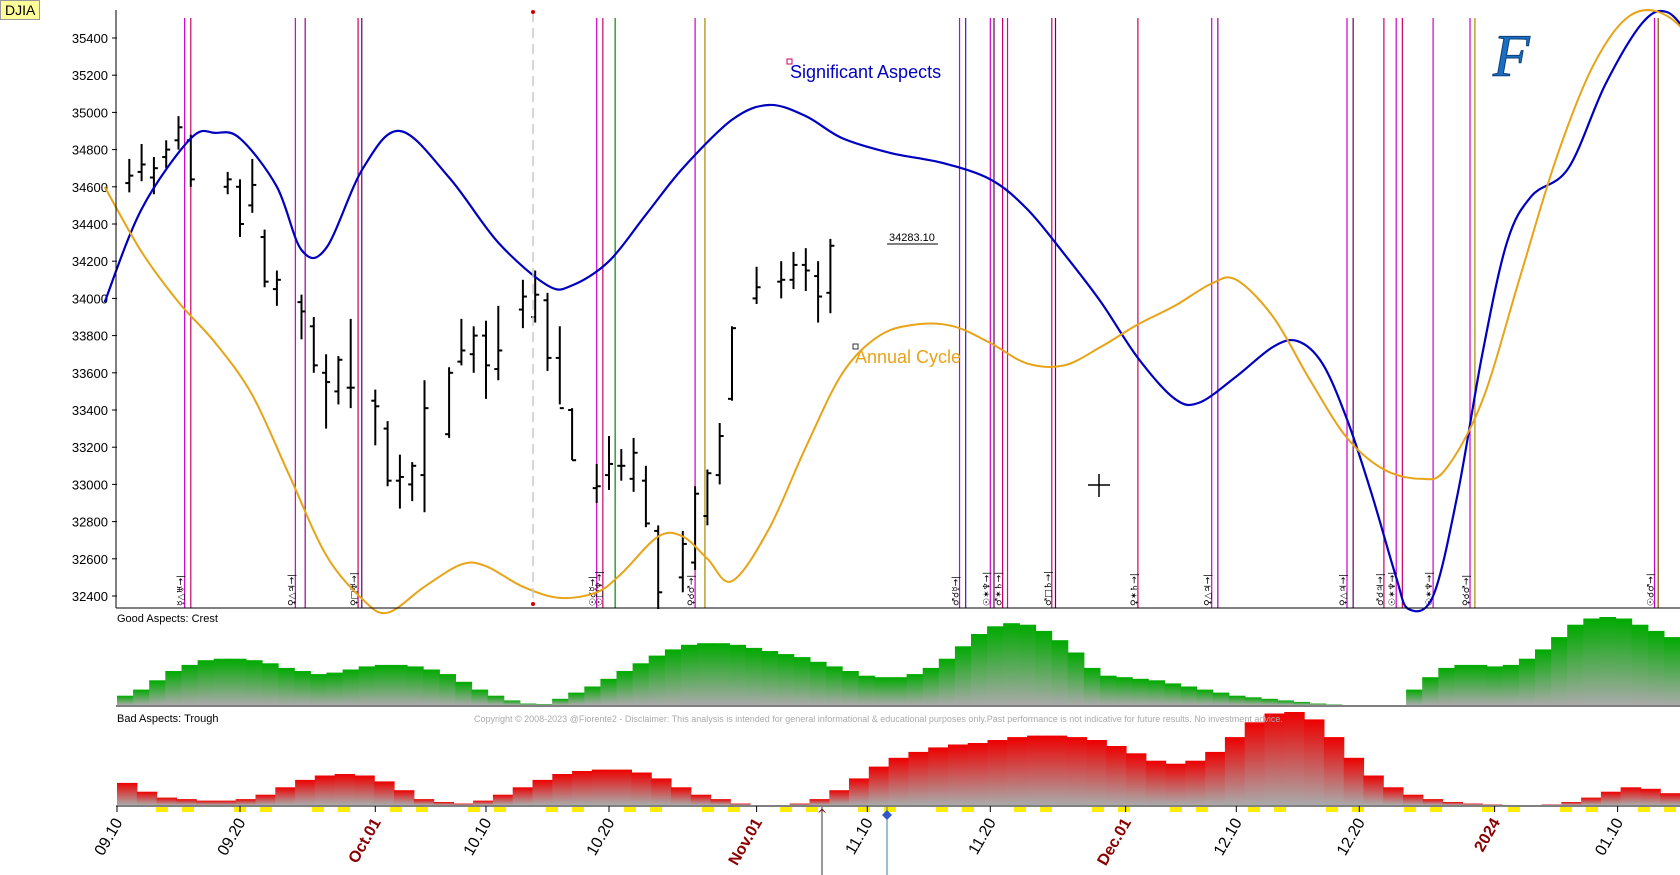 This screenshot has height=875, width=1680. I want to click on y-tick-label: 33200, so click(90, 447).